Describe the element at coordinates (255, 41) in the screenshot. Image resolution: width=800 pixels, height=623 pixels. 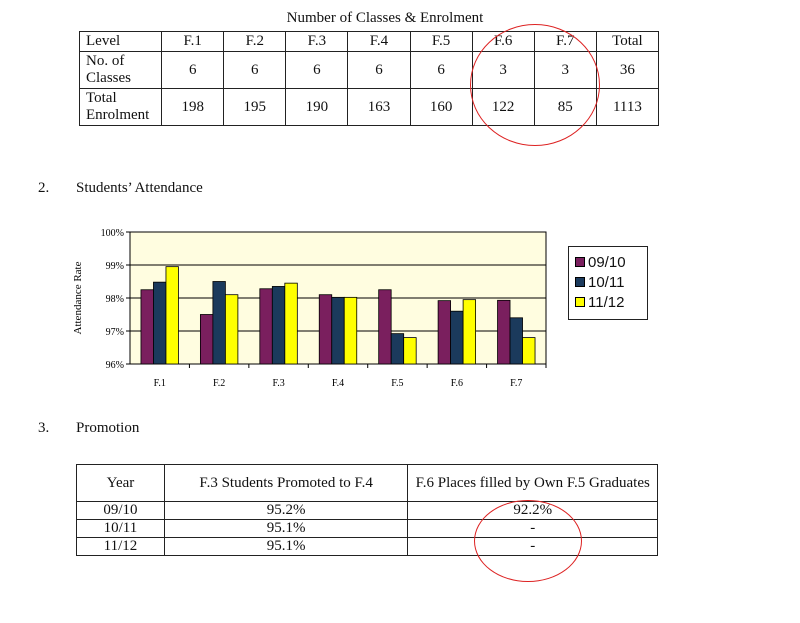
I see `header-cell: F.2` at that location.